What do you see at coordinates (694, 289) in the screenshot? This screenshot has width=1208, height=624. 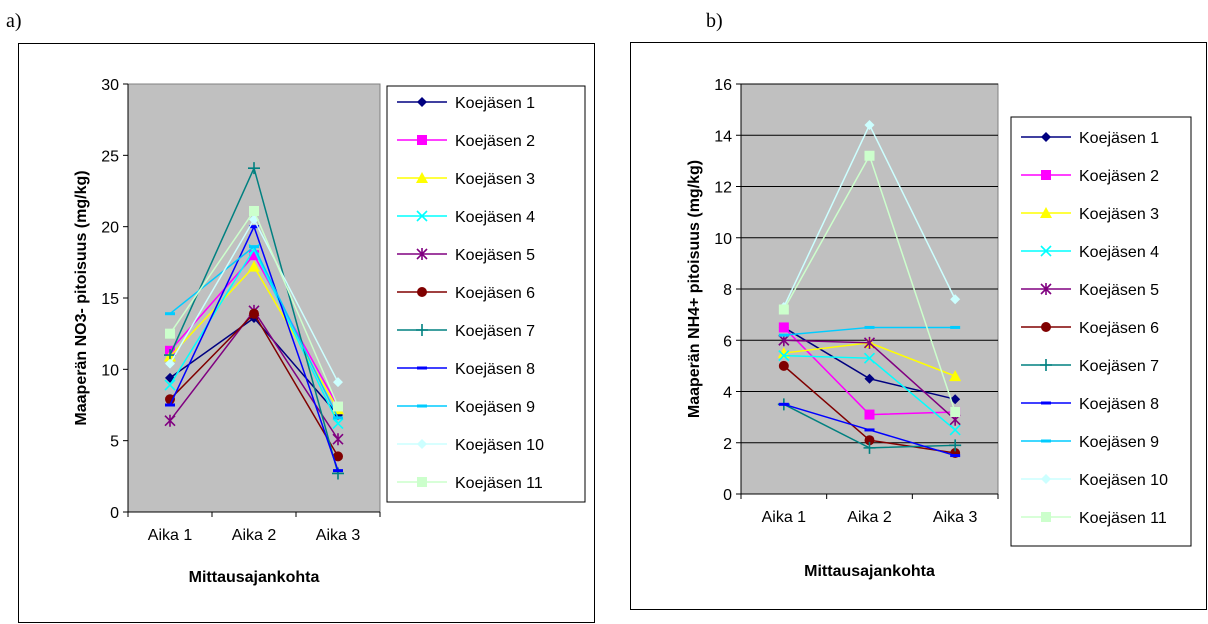 I see `y-axis-title: Maaperän NH4+ pitoisuus (mg/kg)` at bounding box center [694, 289].